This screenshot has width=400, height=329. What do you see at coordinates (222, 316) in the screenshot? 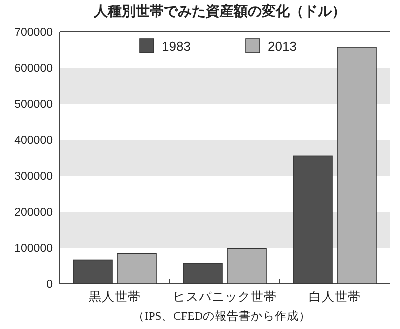
I see `text: （IPS、CFEDの報告書から作成）` at bounding box center [222, 316].